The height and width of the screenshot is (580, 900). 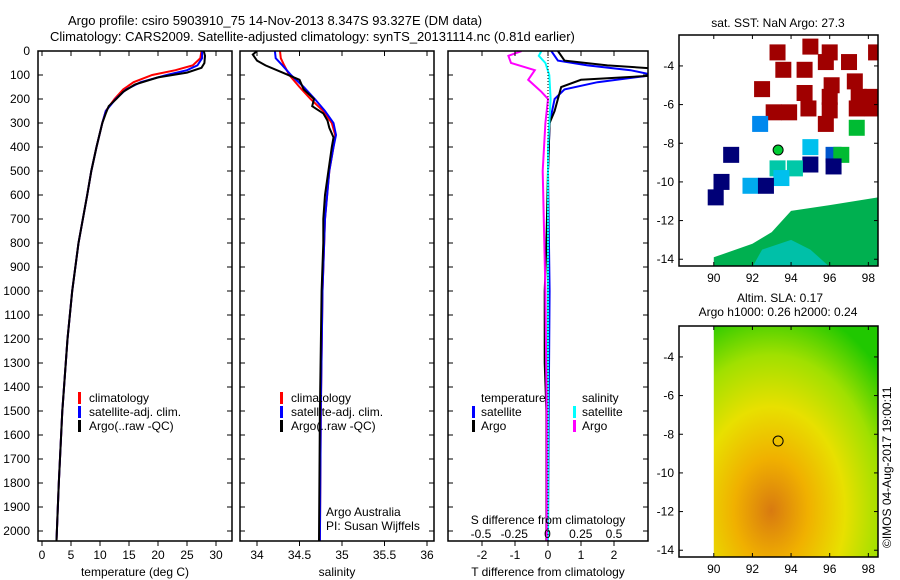 I want to click on y-tick-label: 0, so click(x=26, y=51).